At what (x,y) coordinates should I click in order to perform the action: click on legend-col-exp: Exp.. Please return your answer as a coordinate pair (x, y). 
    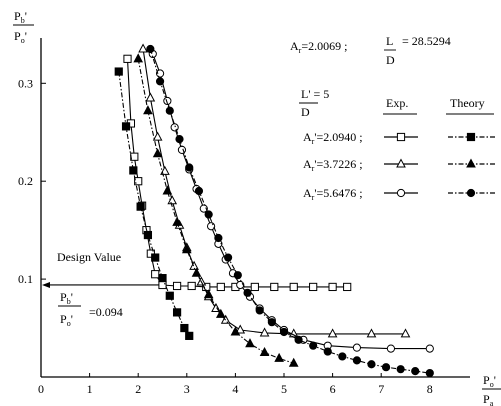
    Looking at the image, I should click on (397, 103).